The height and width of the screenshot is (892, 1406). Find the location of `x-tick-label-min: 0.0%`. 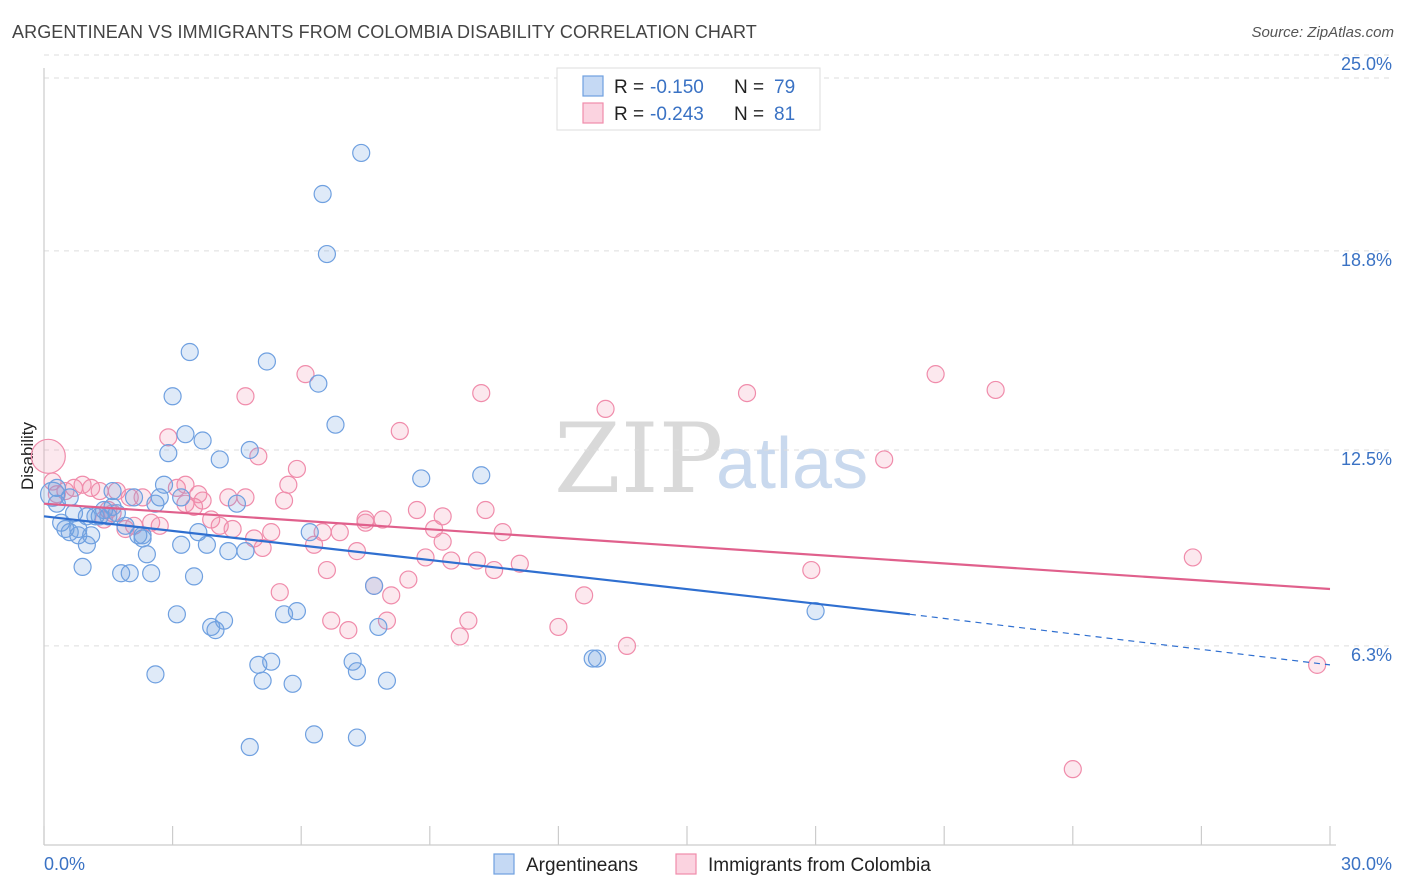

x-tick-label-min: 0.0% is located at coordinates (64, 864).